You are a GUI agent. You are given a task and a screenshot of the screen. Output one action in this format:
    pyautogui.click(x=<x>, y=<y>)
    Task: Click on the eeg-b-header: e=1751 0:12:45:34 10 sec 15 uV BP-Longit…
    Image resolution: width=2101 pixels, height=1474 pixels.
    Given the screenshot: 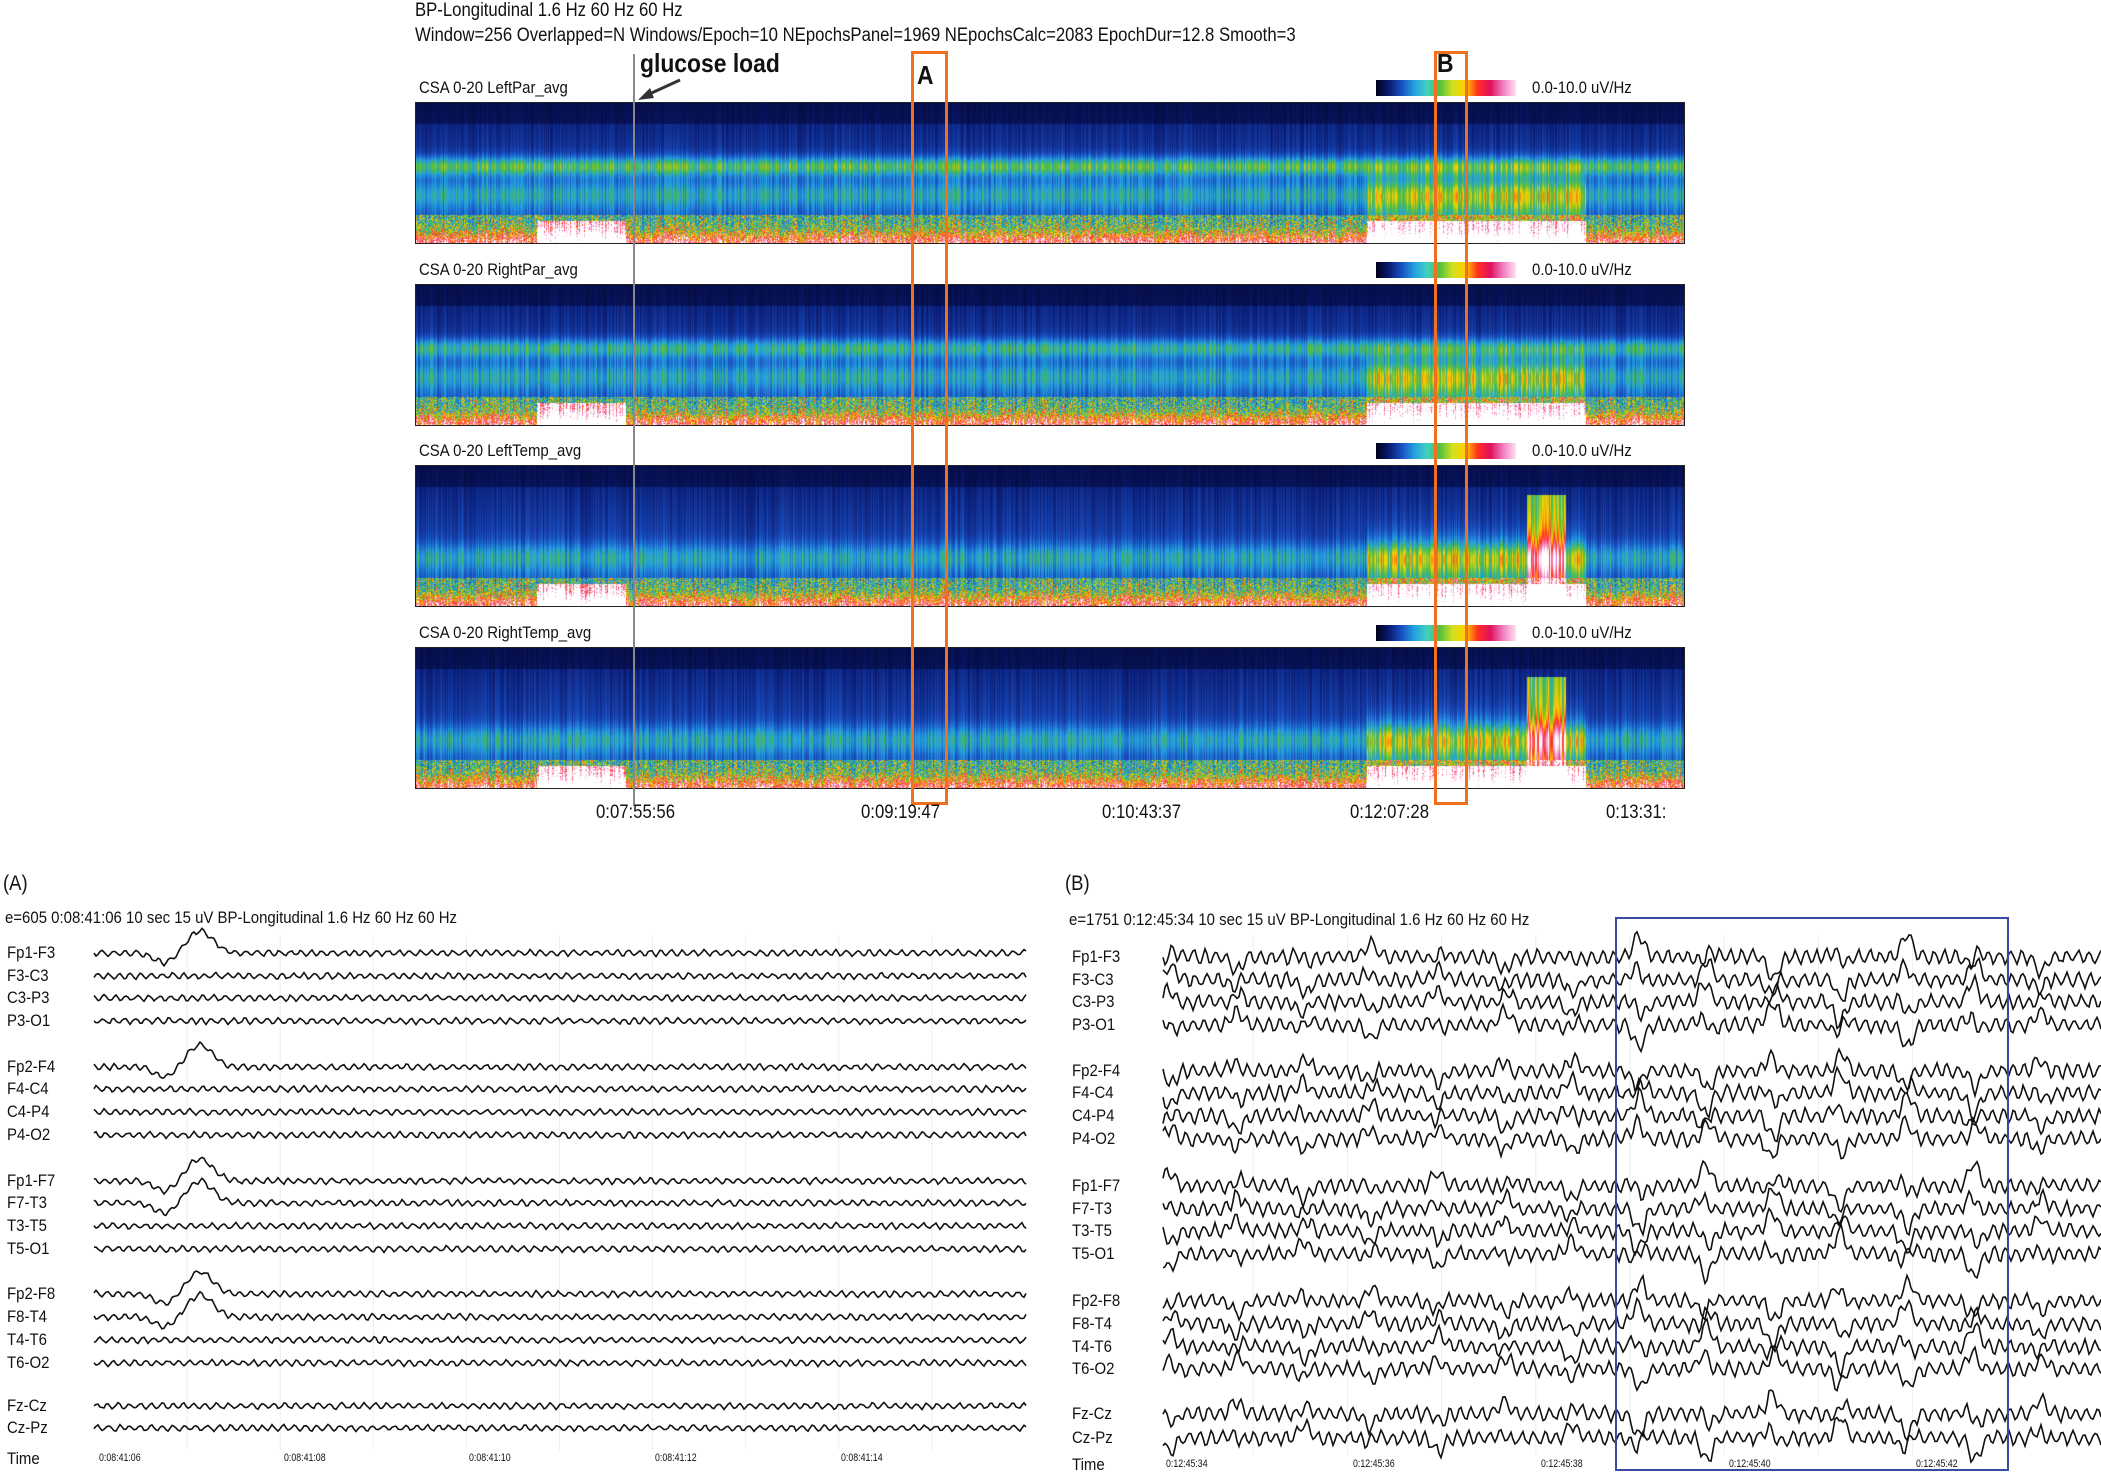 What is the action you would take?
    pyautogui.click(x=1299, y=919)
    